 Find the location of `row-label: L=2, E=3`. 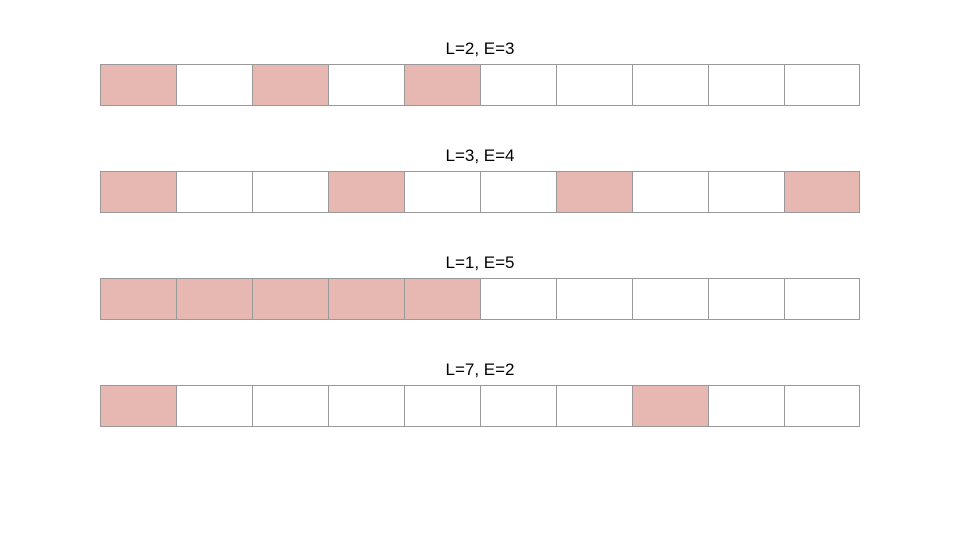

row-label: L=2, E=3 is located at coordinates (480, 48).